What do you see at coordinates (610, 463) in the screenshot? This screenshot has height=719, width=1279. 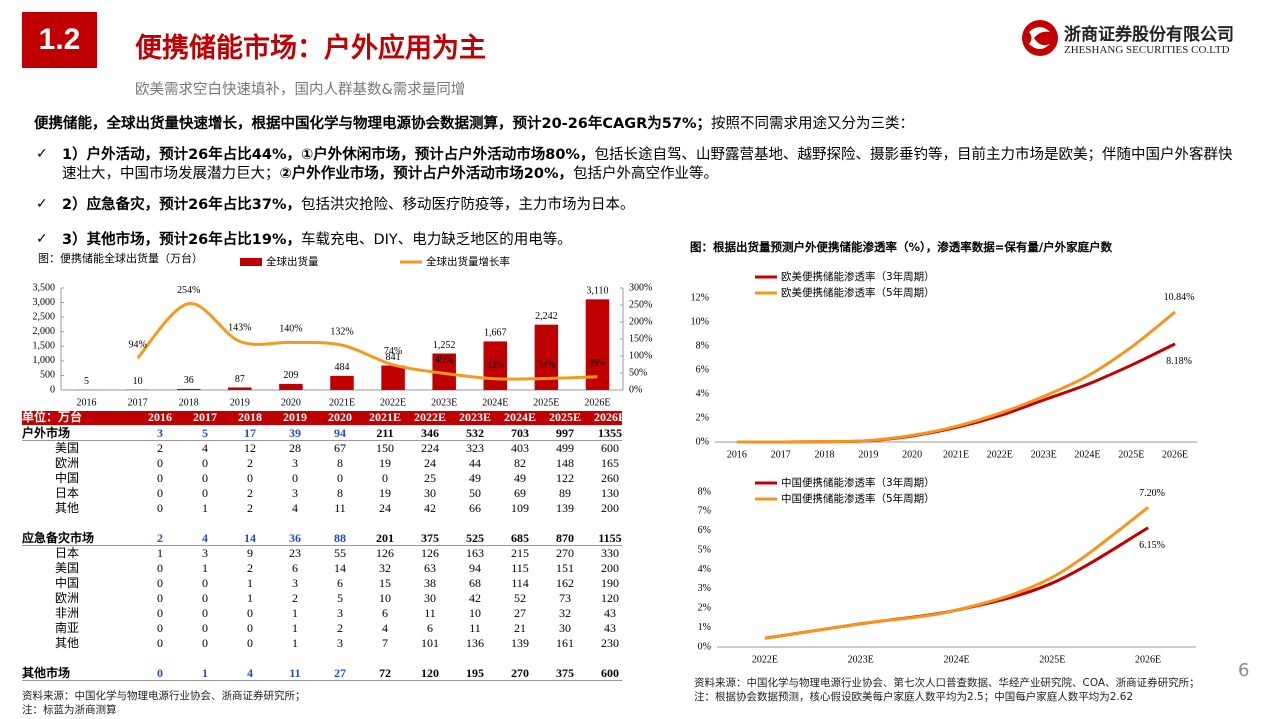 I see `table-cell: 165` at bounding box center [610, 463].